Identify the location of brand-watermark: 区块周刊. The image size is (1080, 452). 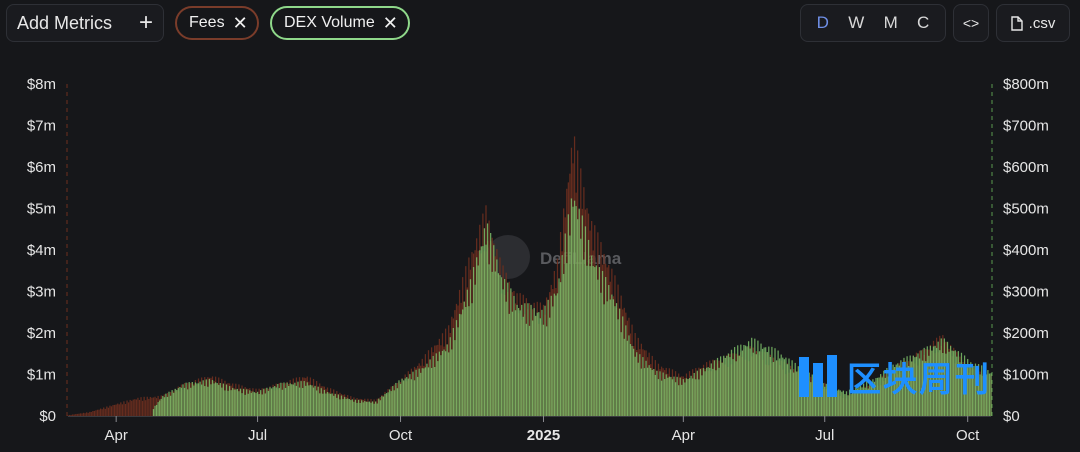
(894, 376).